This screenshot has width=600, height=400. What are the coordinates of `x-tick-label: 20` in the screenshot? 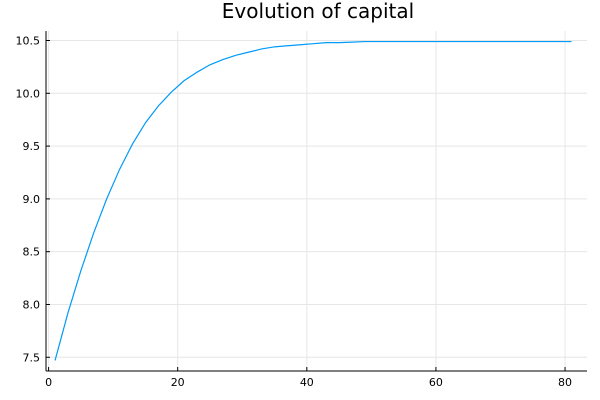 It's located at (178, 382).